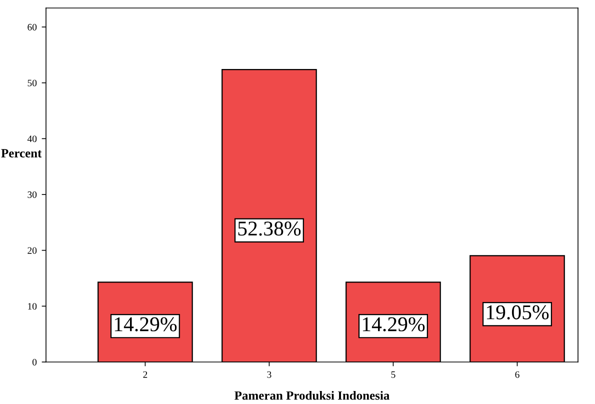 Image resolution: width=595 pixels, height=404 pixels. What do you see at coordinates (32, 27) in the screenshot?
I see `y-tick-label: 60` at bounding box center [32, 27].